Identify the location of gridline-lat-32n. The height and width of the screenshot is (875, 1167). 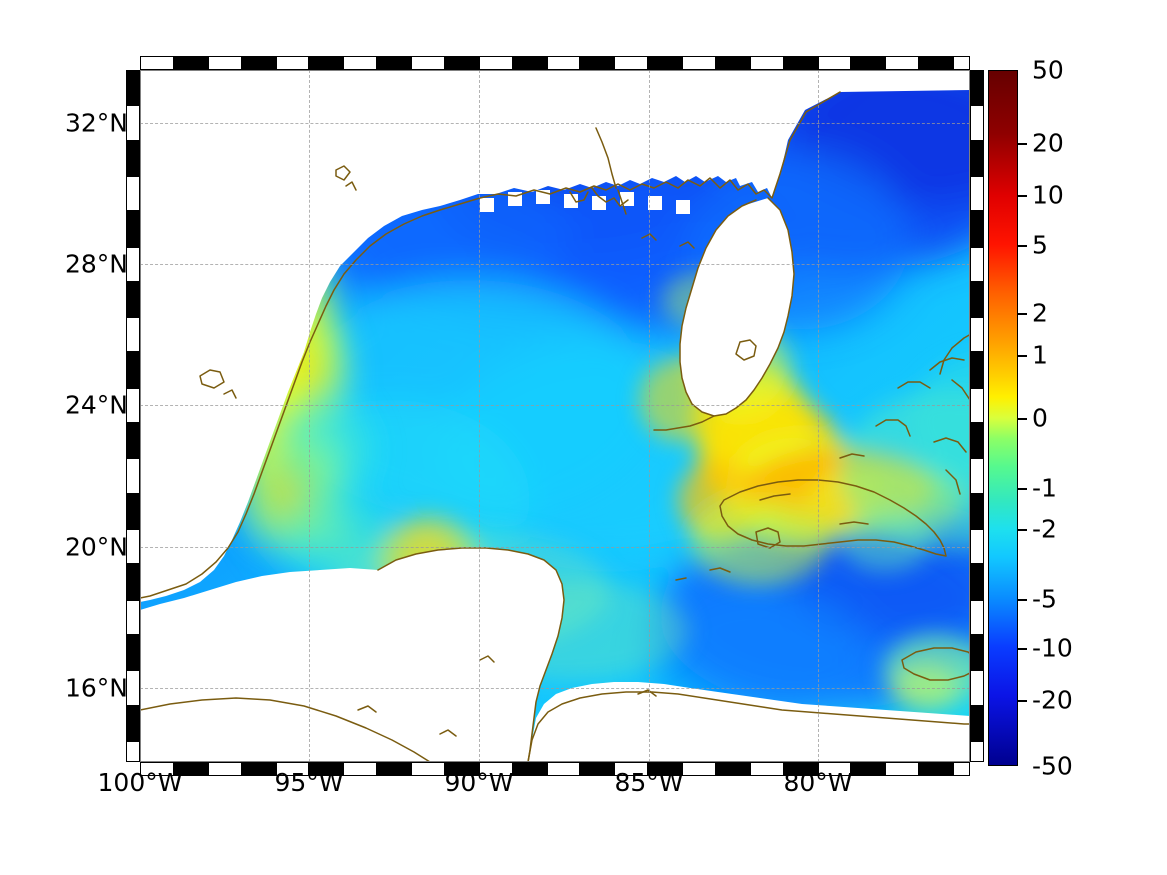
(555, 123).